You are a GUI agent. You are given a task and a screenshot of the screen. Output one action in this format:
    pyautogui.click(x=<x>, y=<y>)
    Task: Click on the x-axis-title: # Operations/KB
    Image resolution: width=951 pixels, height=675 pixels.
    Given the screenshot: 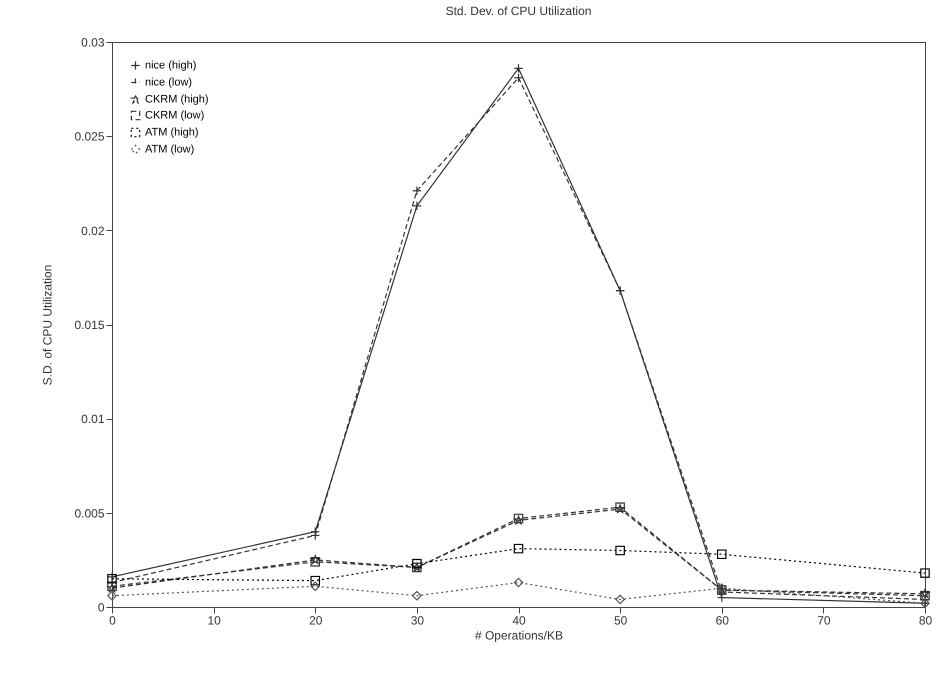 What is the action you would take?
    pyautogui.click(x=519, y=635)
    